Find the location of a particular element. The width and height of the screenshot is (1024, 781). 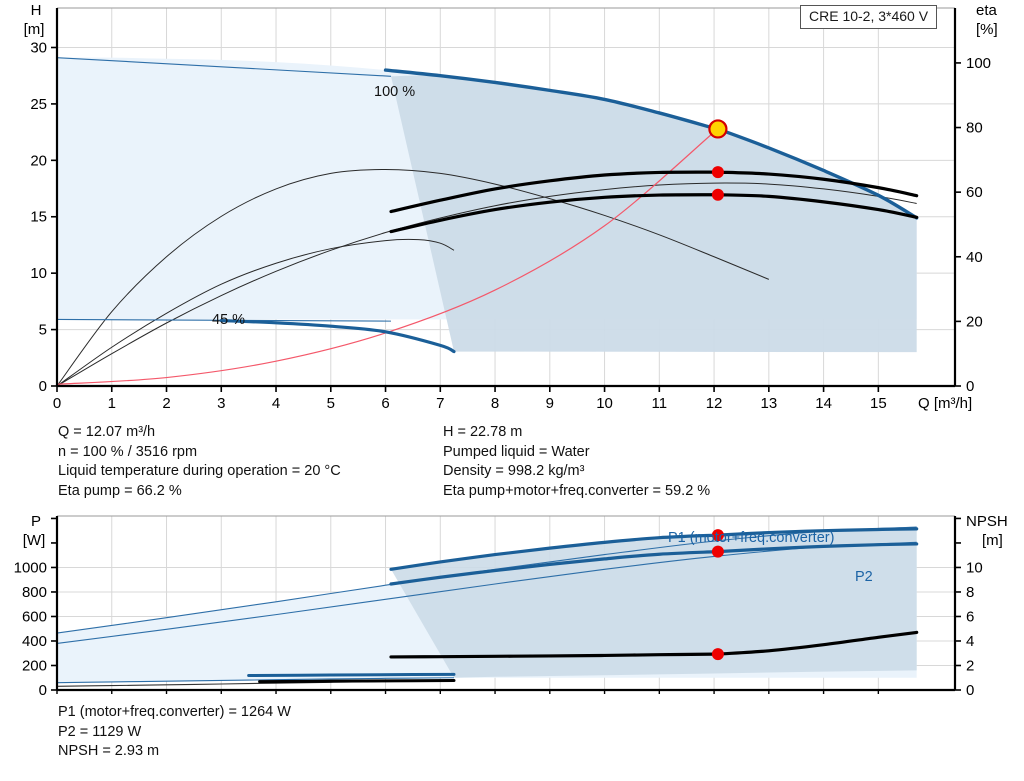

svg-text: NPSH is located at coordinates (987, 521).